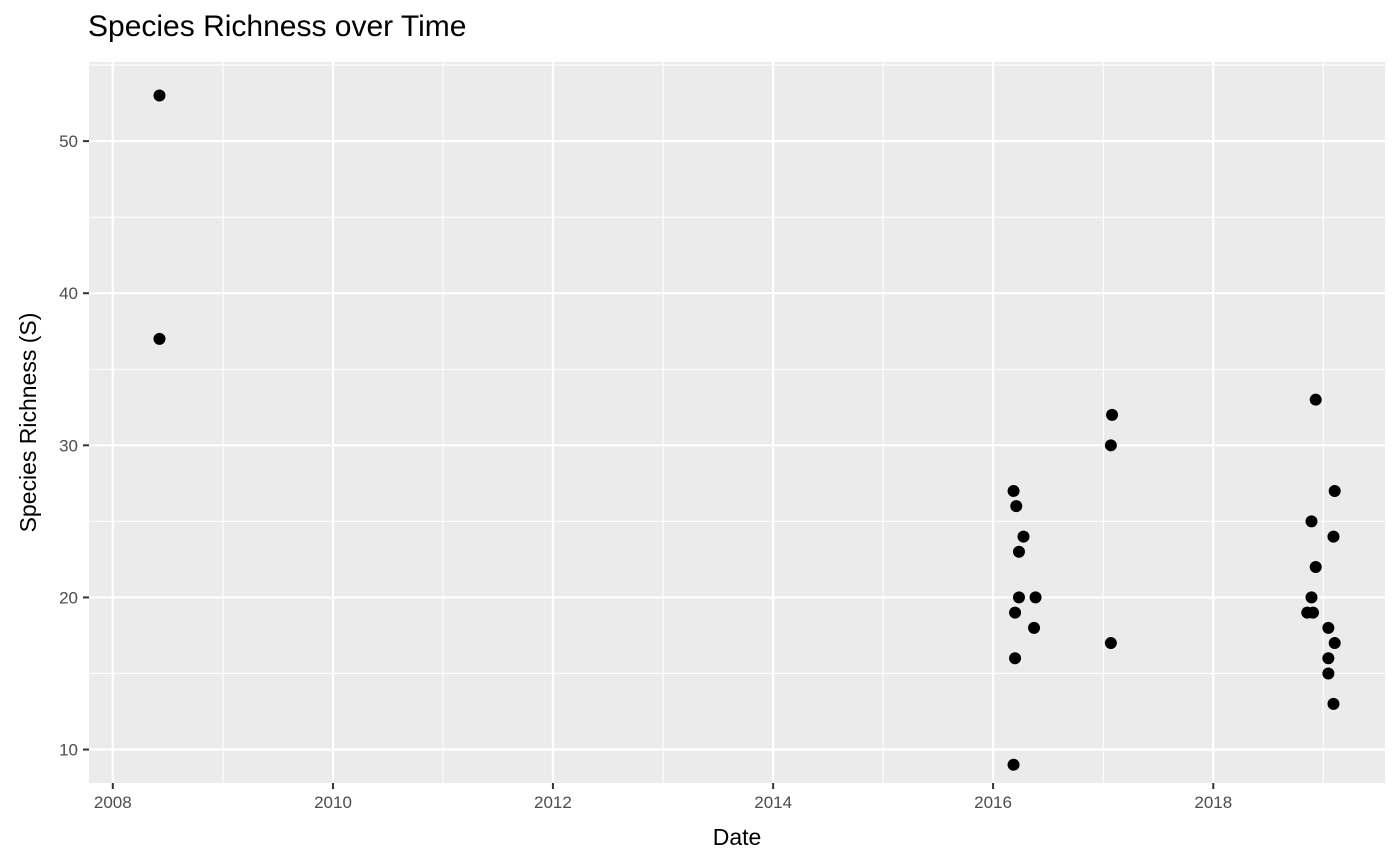 The width and height of the screenshot is (1400, 866). What do you see at coordinates (68, 141) in the screenshot?
I see `y-tick-label: 50` at bounding box center [68, 141].